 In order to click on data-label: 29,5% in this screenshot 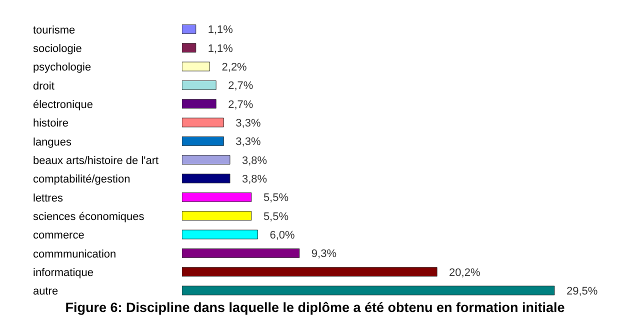, I will do `click(582, 292)`.